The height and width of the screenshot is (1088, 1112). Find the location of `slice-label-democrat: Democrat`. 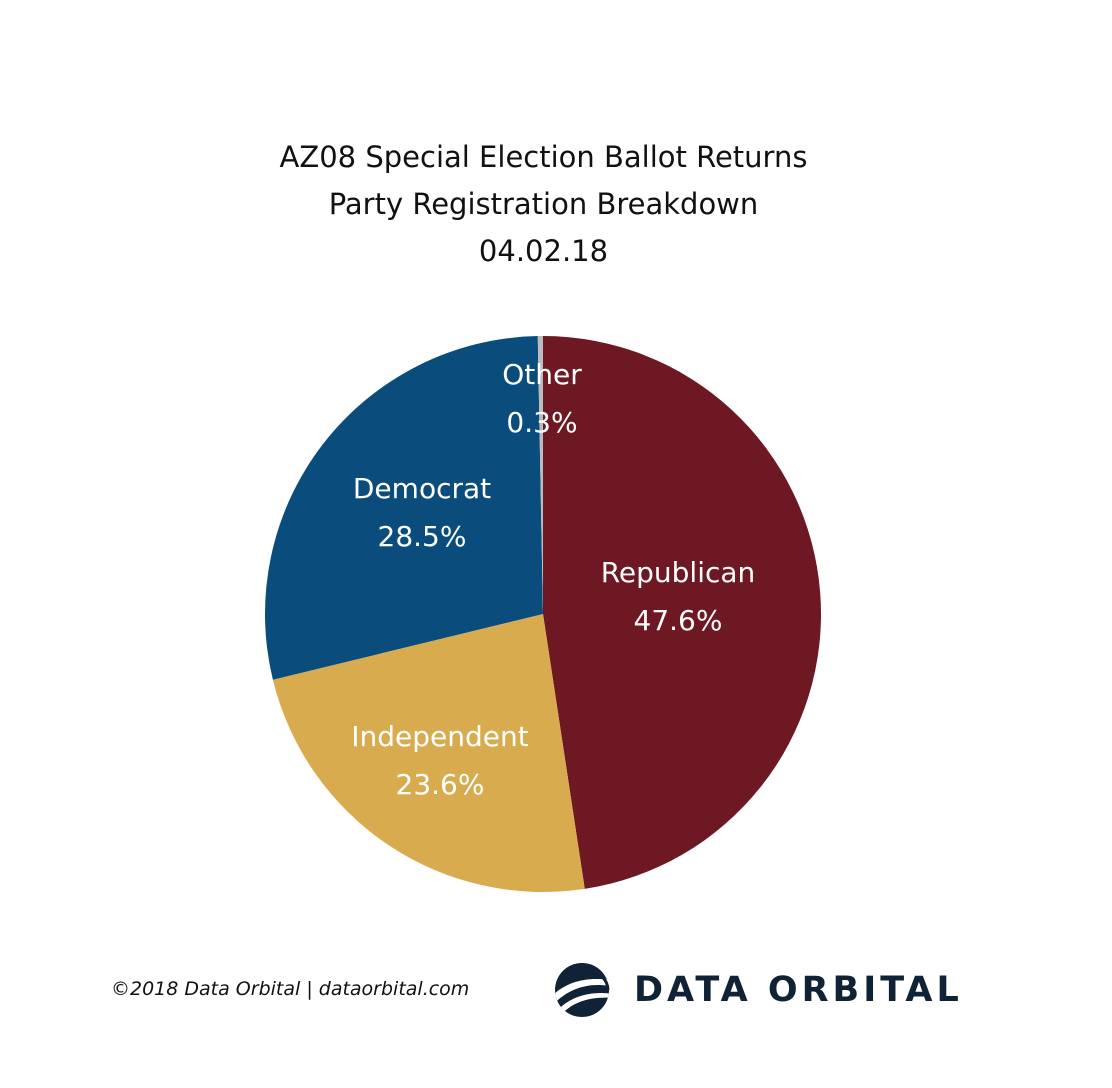

slice-label-democrat: Democrat is located at coordinates (422, 488).